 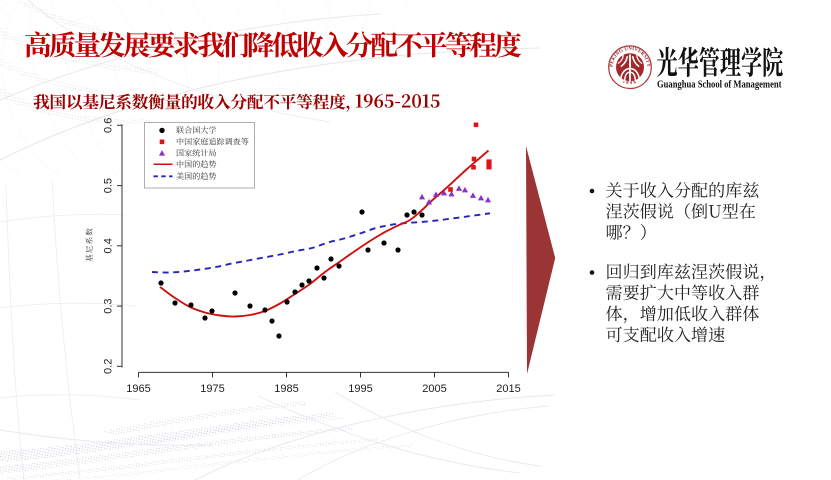 I want to click on svg-text: 1898, so click(x=630, y=83).